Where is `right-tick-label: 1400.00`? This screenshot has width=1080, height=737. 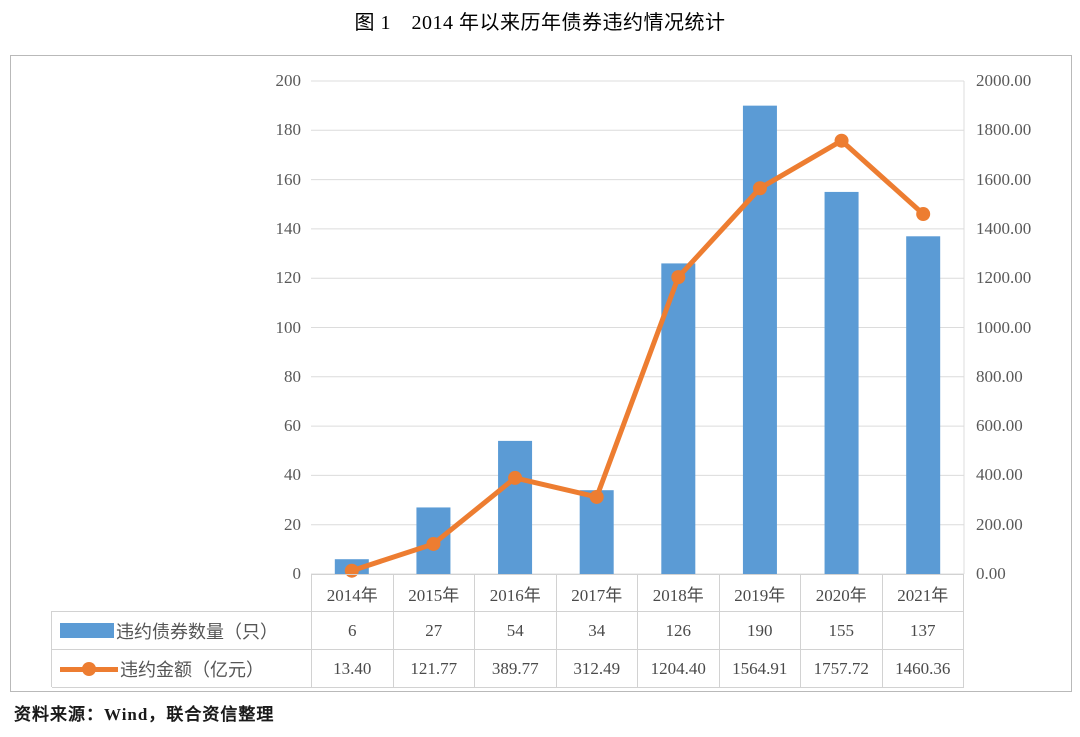
right-tick-label: 1400.00 is located at coordinates (1004, 228).